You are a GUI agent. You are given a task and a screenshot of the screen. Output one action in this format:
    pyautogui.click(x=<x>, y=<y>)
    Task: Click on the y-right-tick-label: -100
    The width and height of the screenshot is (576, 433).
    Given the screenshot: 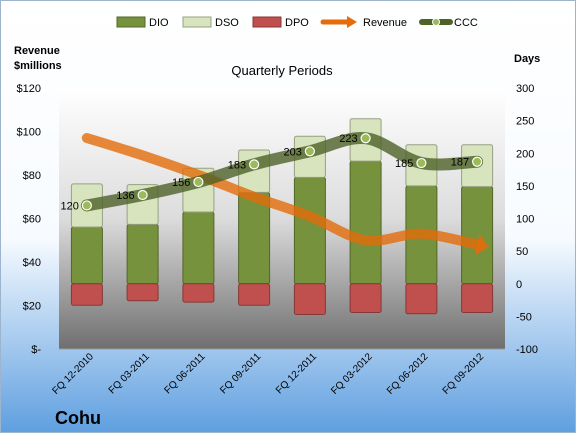 What is the action you would take?
    pyautogui.click(x=527, y=350)
    